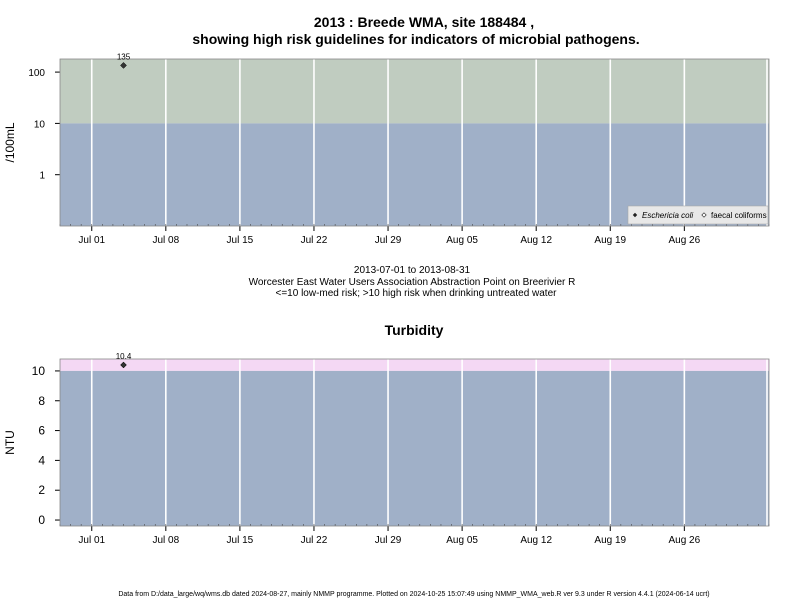 The height and width of the screenshot is (600, 800). What do you see at coordinates (124, 56) in the screenshot?
I see `data-label: 135` at bounding box center [124, 56].